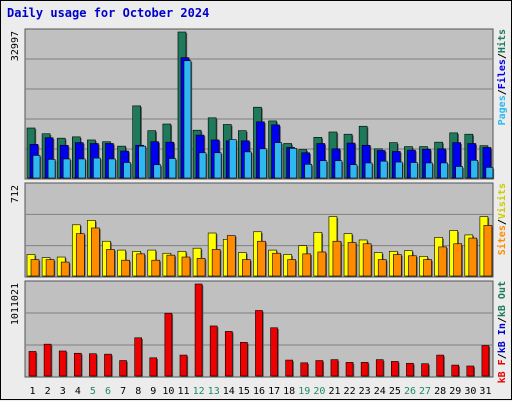  What do you see at coordinates (33, 391) in the screenshot?
I see `day-label-1: 1` at bounding box center [33, 391].